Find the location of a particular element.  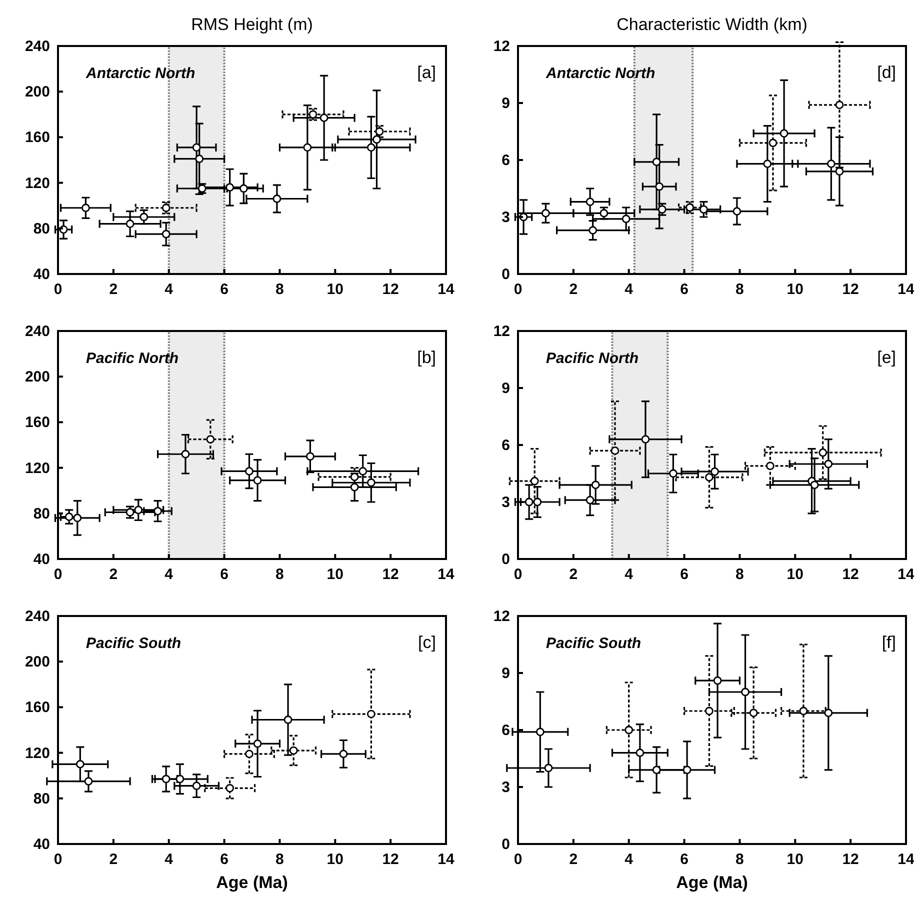

chart-title: RMS Height (m) is located at coordinates (252, 24).